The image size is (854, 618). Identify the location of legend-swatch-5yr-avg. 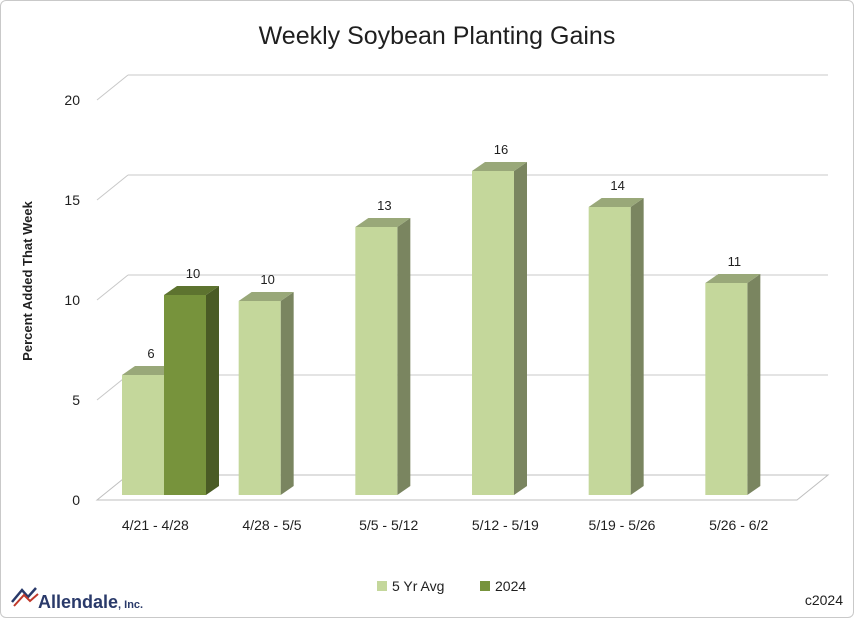
(382, 586).